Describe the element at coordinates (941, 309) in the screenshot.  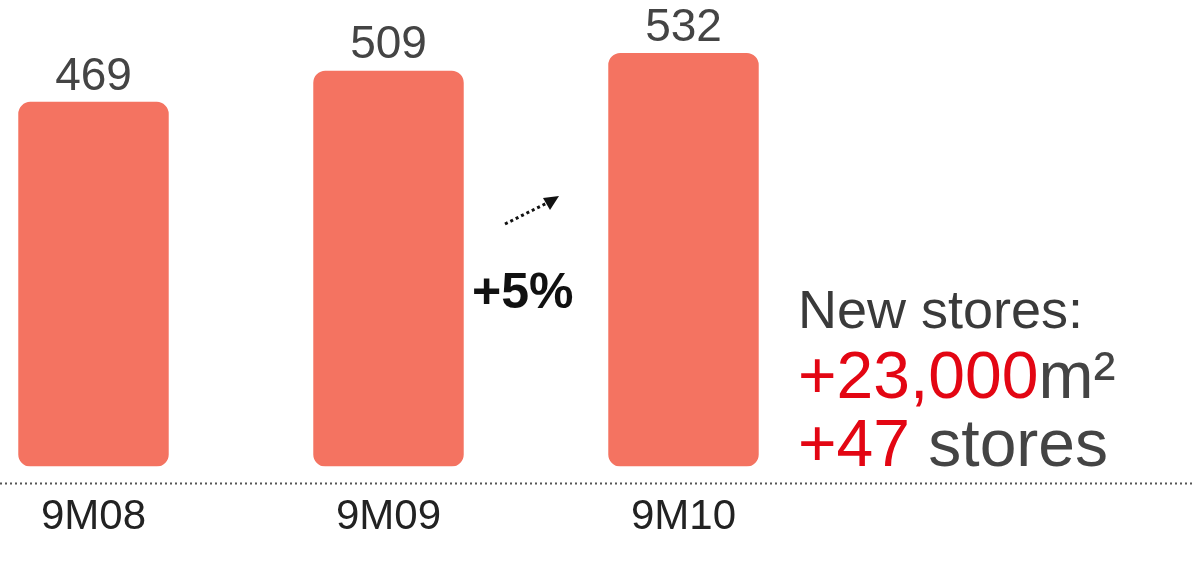
I see `annotation: New stores:` at that location.